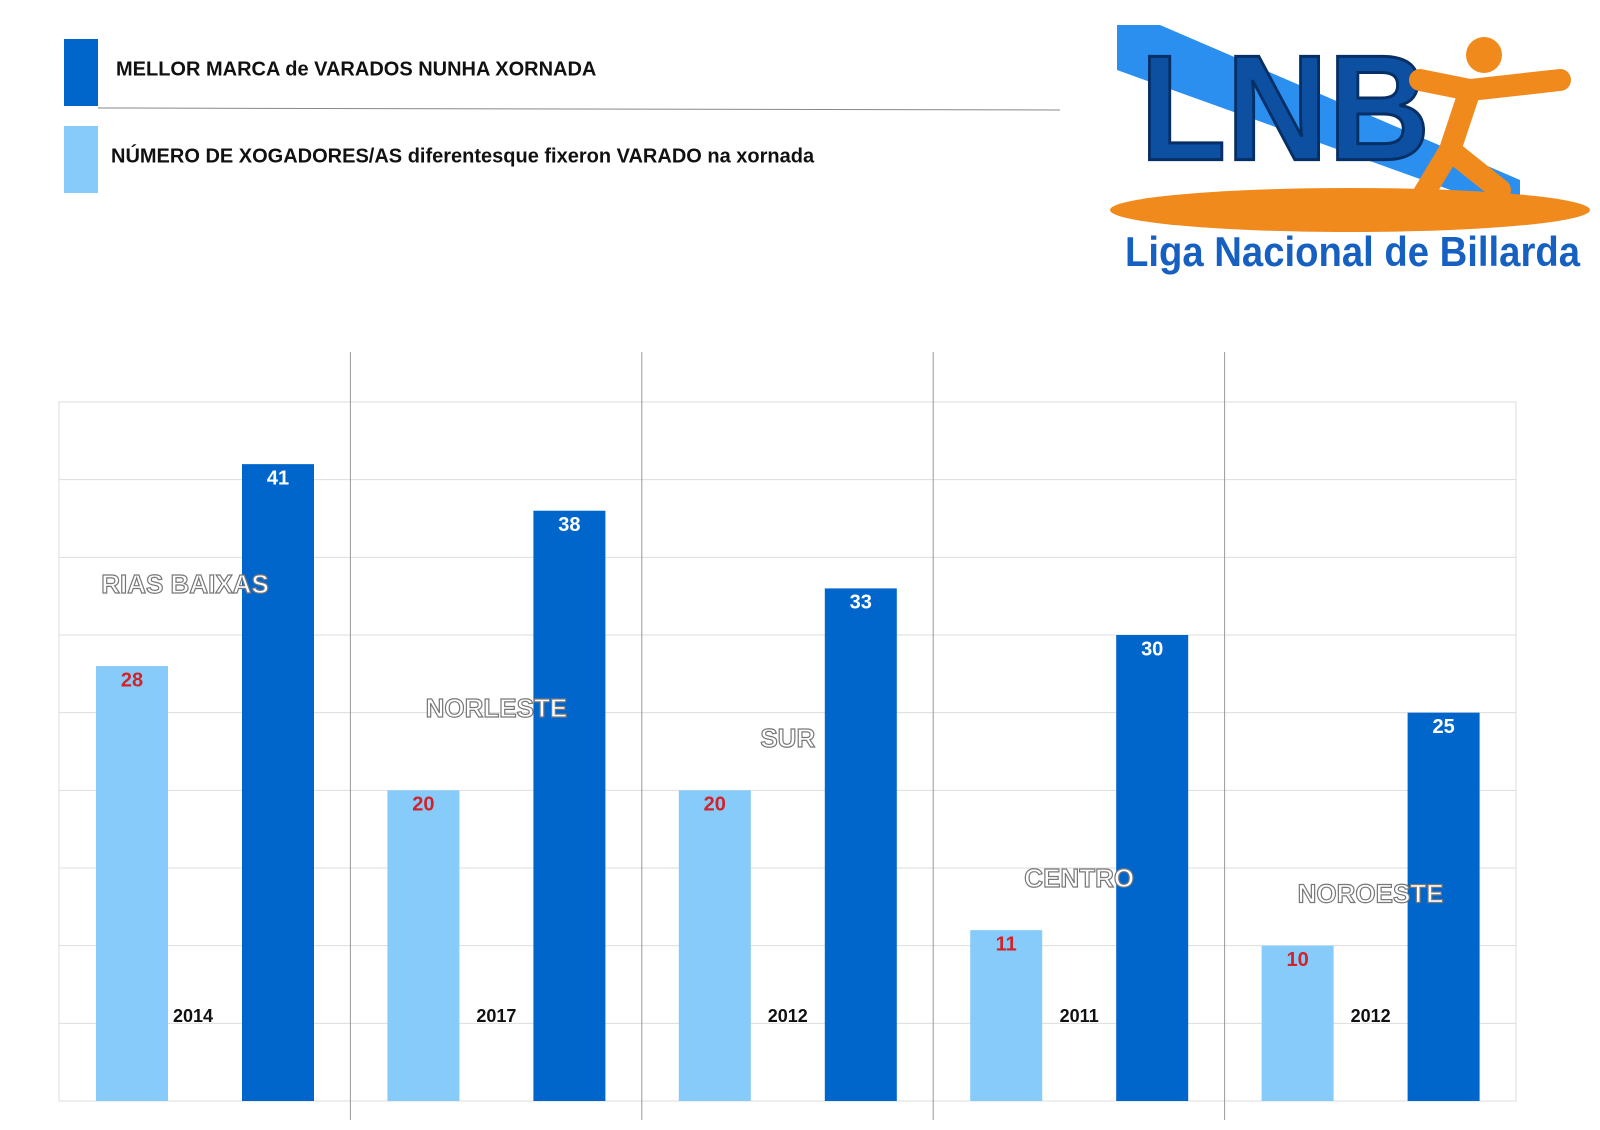 The image size is (1600, 1130). I want to click on value-label: 25, so click(1443, 727).